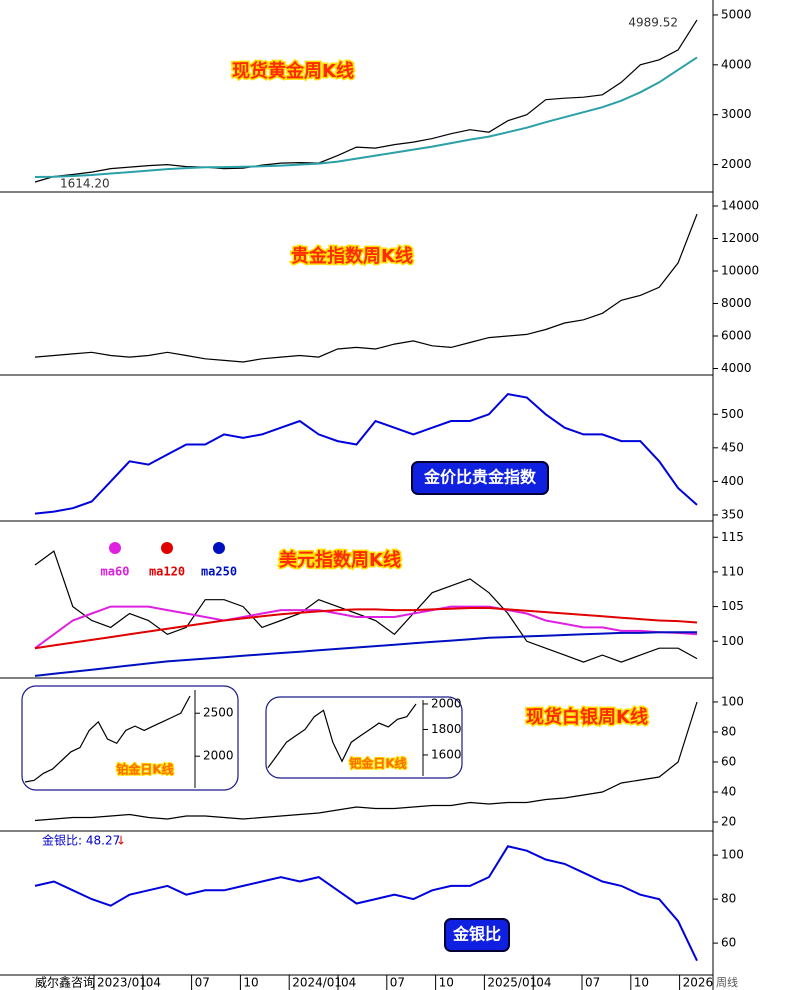 Image resolution: width=801 pixels, height=990 pixels. Describe the element at coordinates (728, 791) in the screenshot. I see `y-tick-label: 40` at that location.